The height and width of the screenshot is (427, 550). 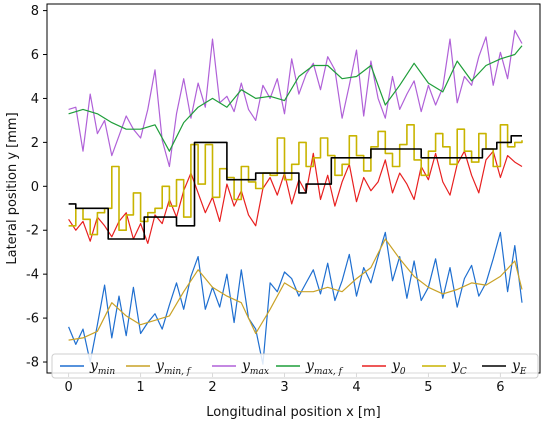 What do you see at coordinates (173, 367) in the screenshot?
I see `legend-label: ymin, f` at bounding box center [173, 367].